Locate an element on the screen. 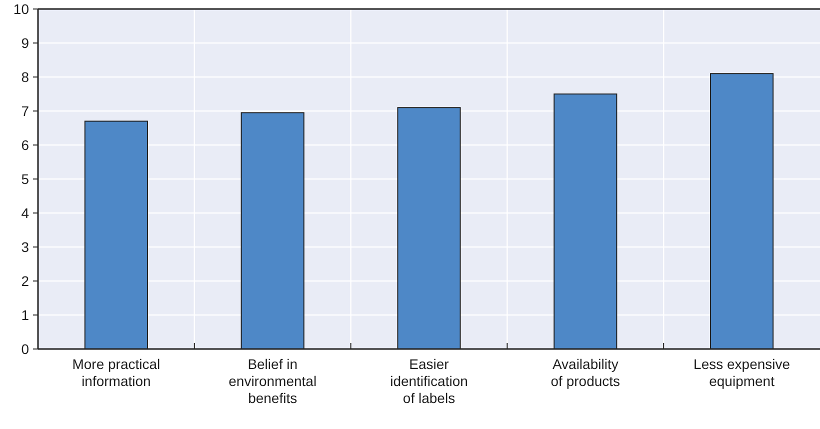  y-tick-label: 0 is located at coordinates (25, 348).